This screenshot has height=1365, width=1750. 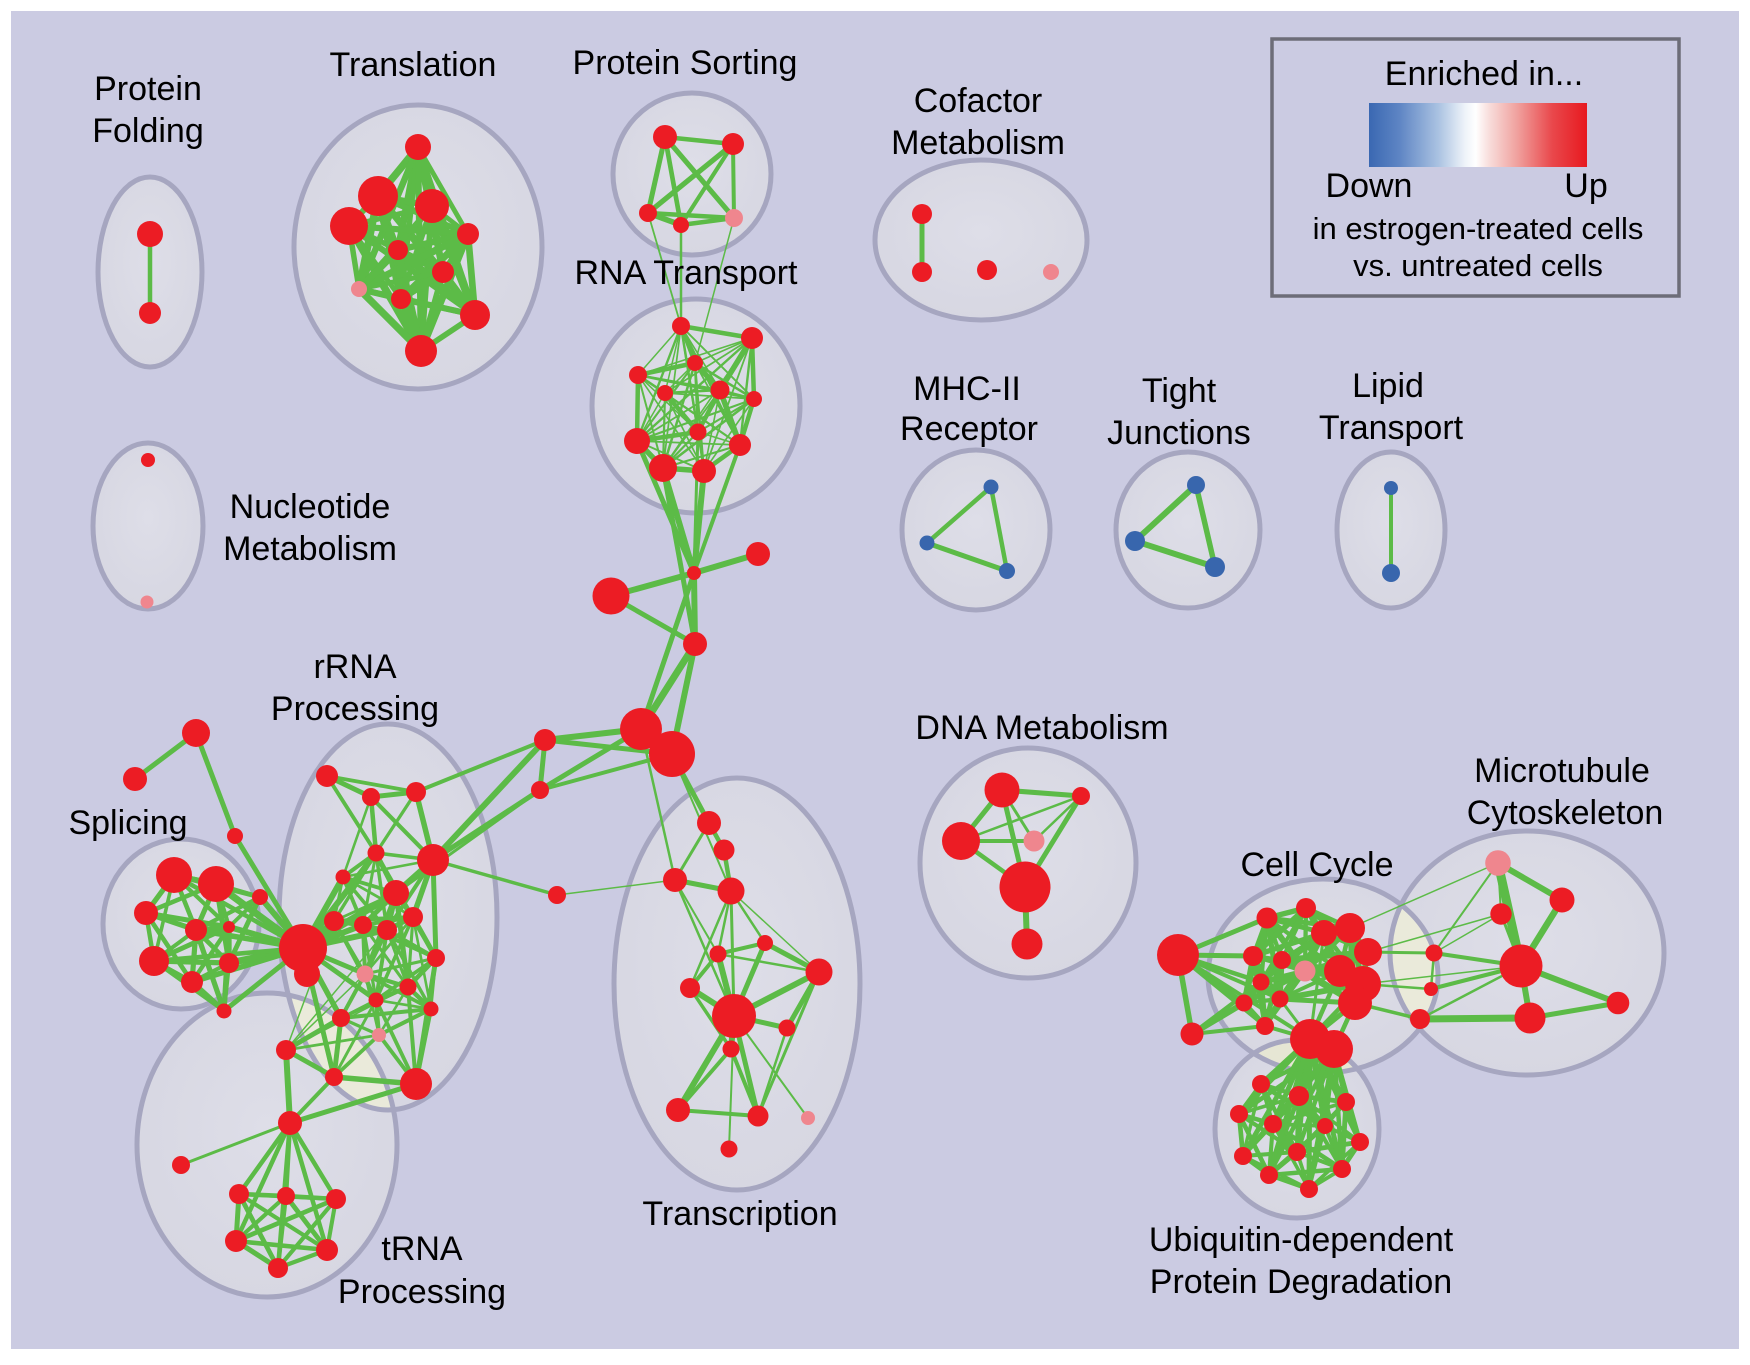 What do you see at coordinates (685, 63) in the screenshot?
I see `svg-text: Protein Sorting` at bounding box center [685, 63].